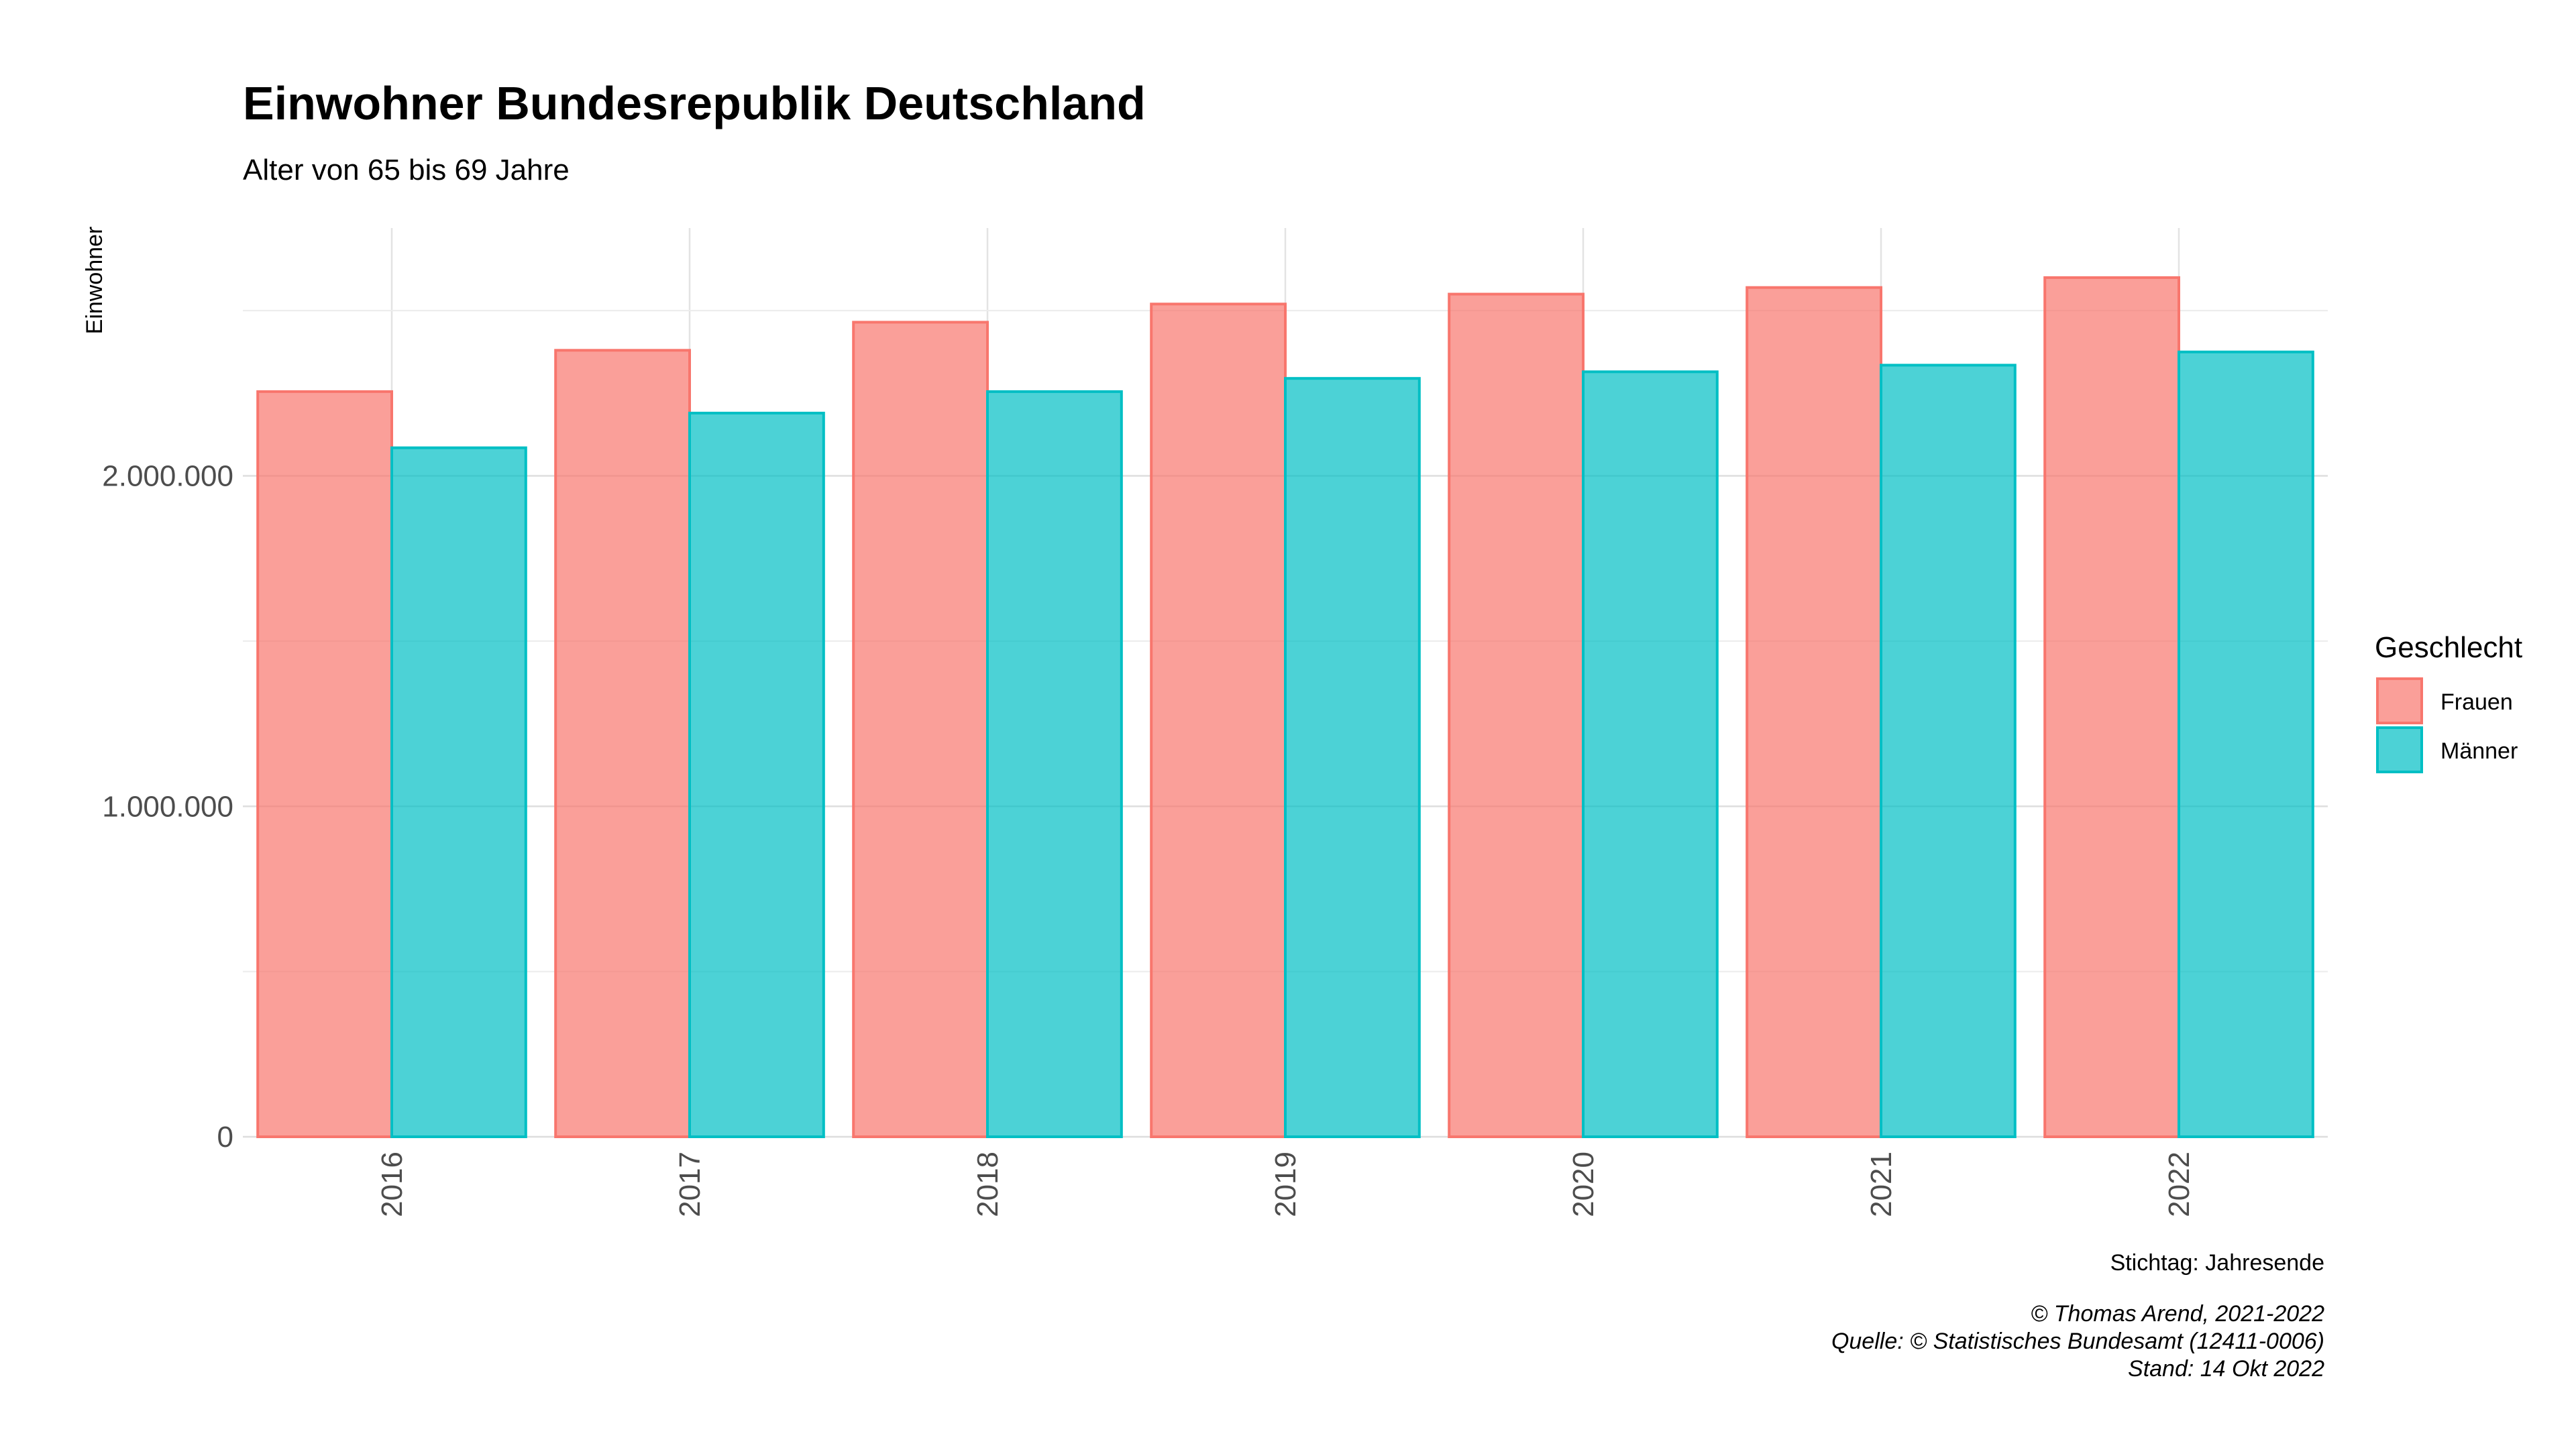 Image resolution: width=2576 pixels, height=1452 pixels. I want to click on bar-frauen-2020, so click(1516, 715).